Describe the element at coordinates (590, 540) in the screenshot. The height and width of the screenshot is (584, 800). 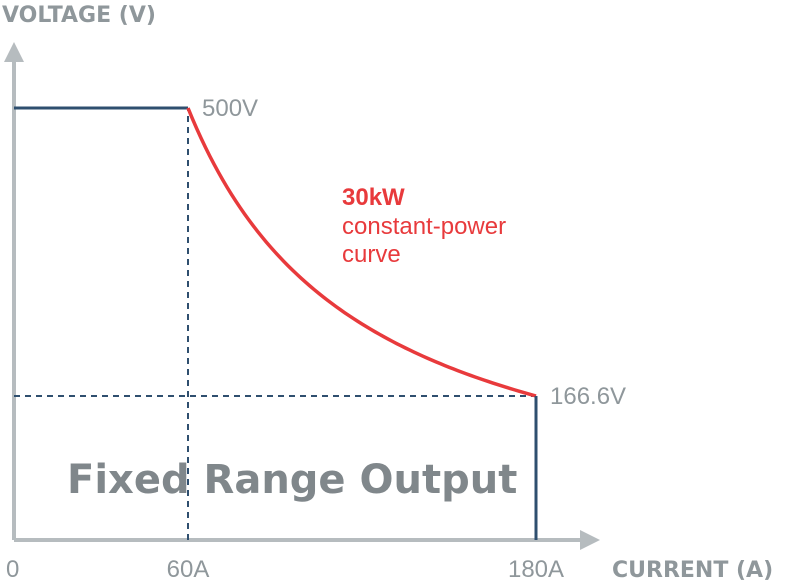
I see `x-axis-arrow` at that location.